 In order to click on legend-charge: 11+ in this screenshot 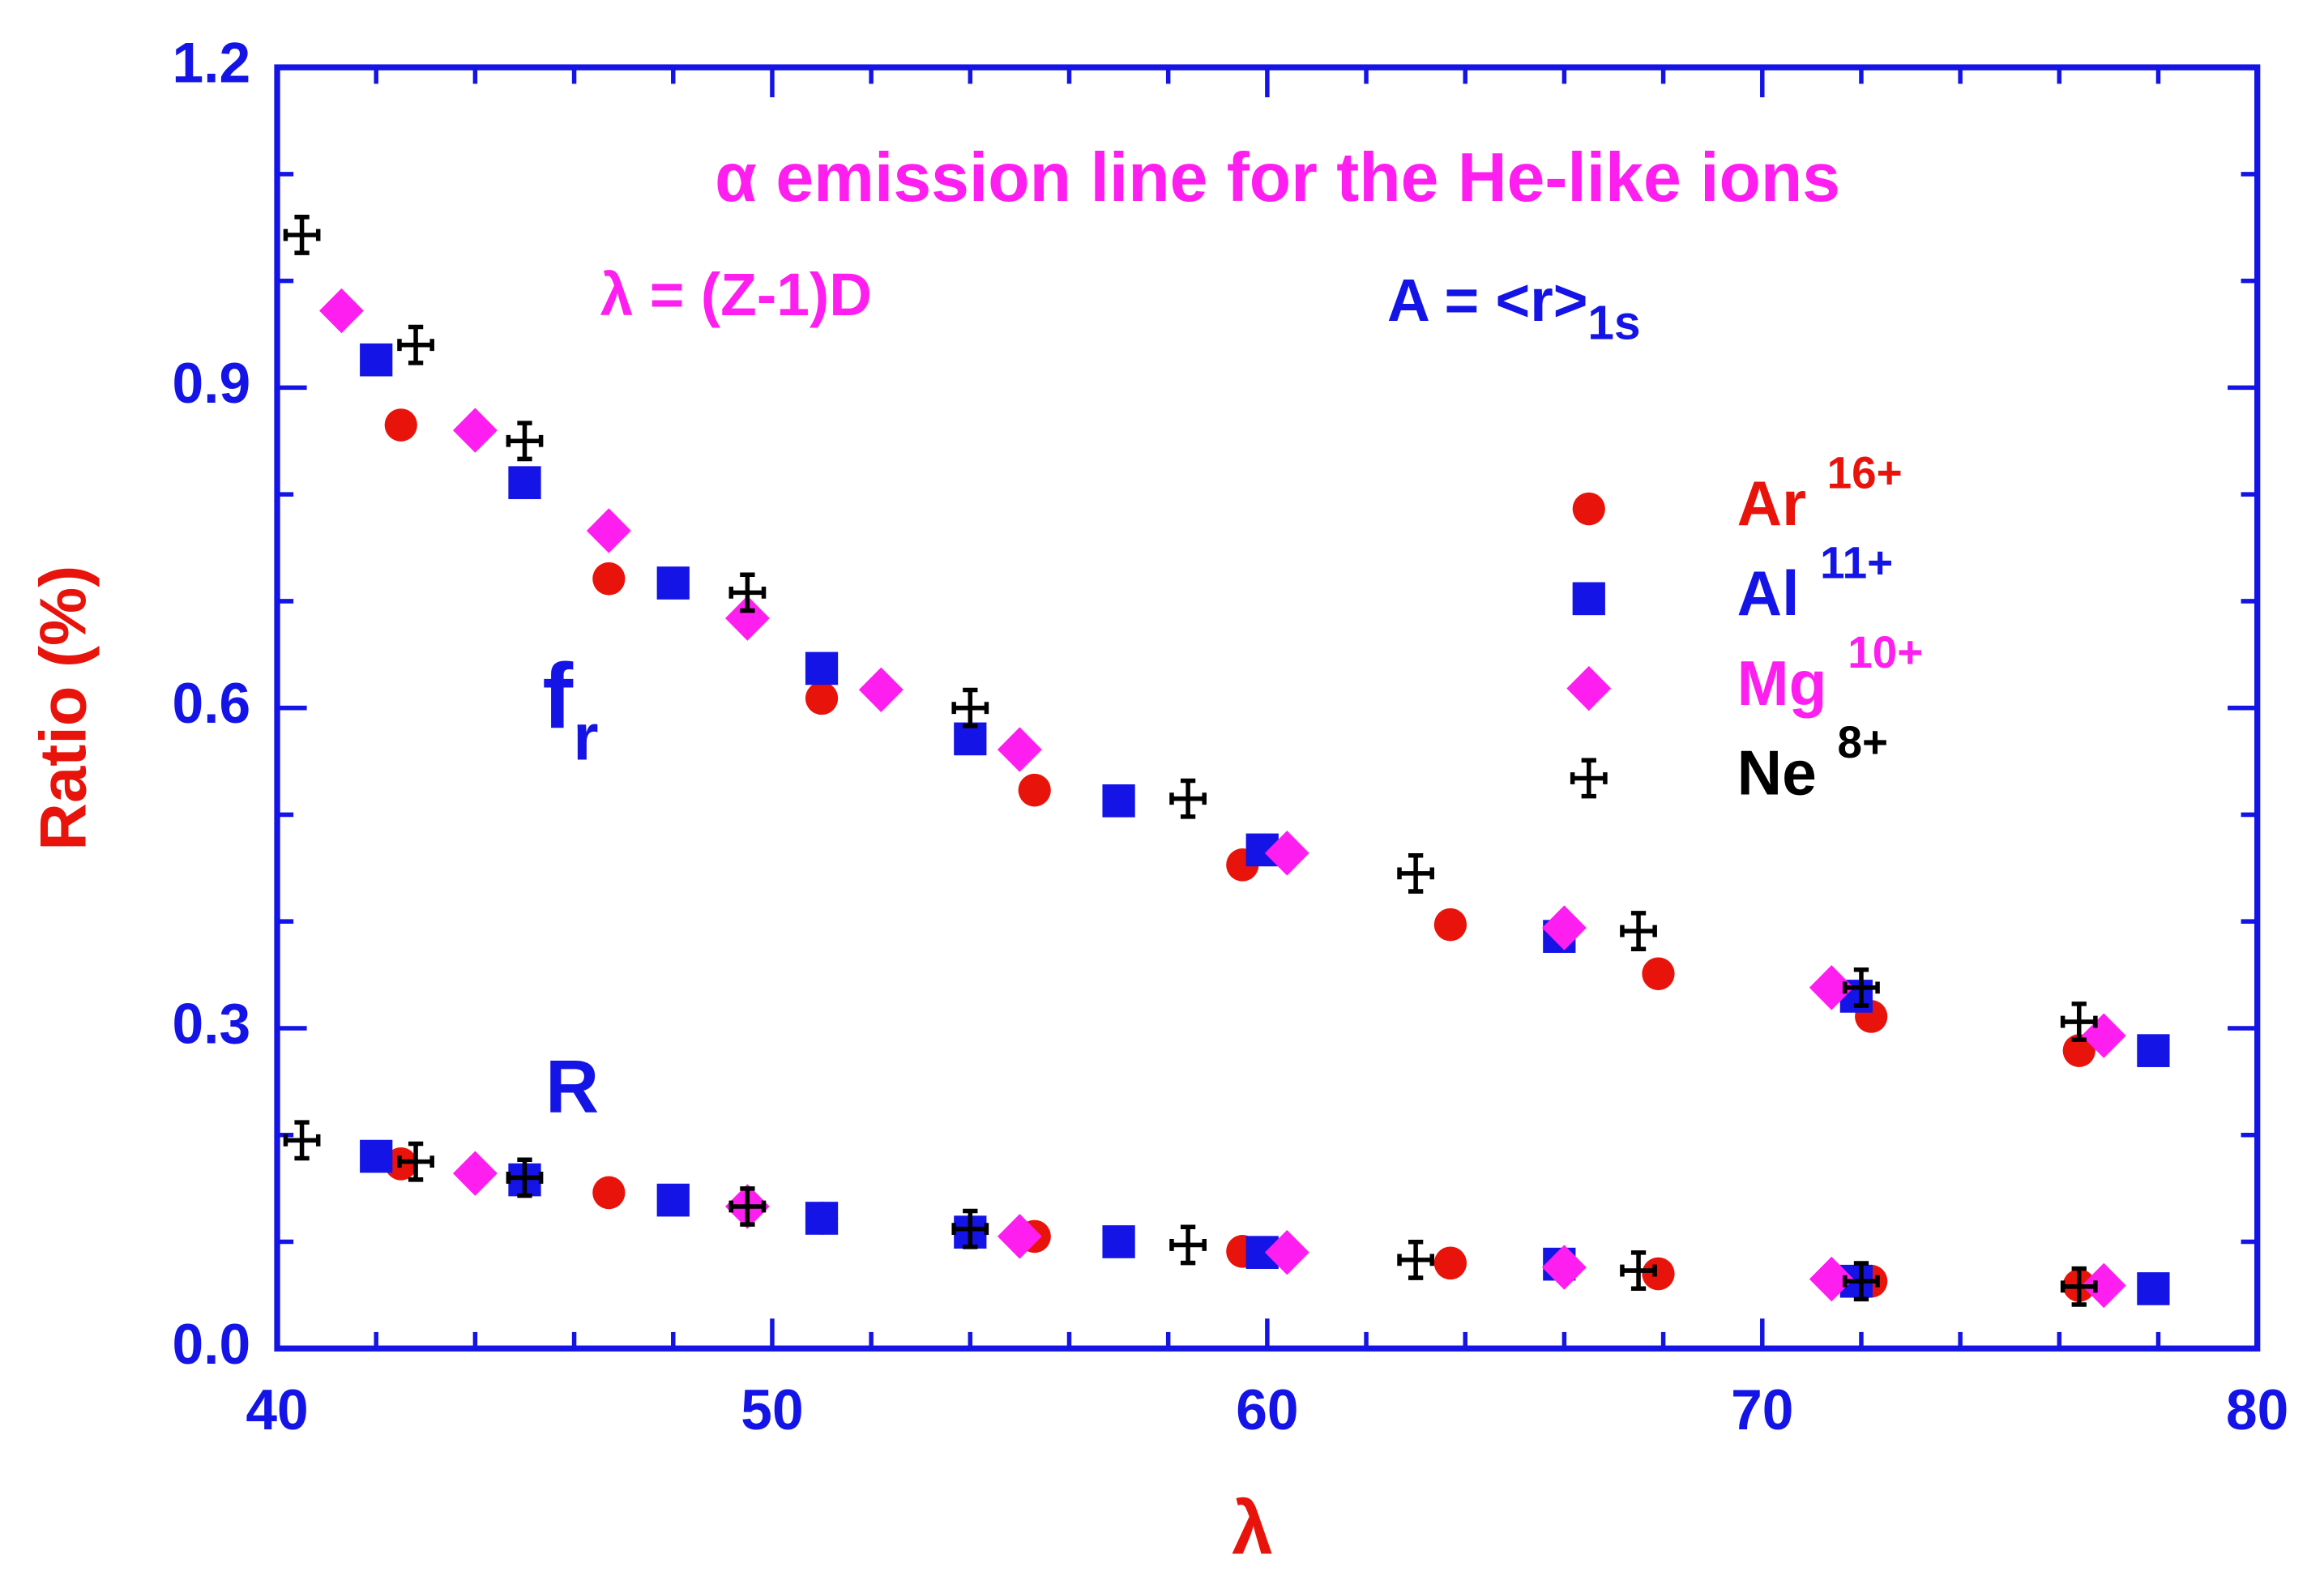, I will do `click(1856, 562)`.